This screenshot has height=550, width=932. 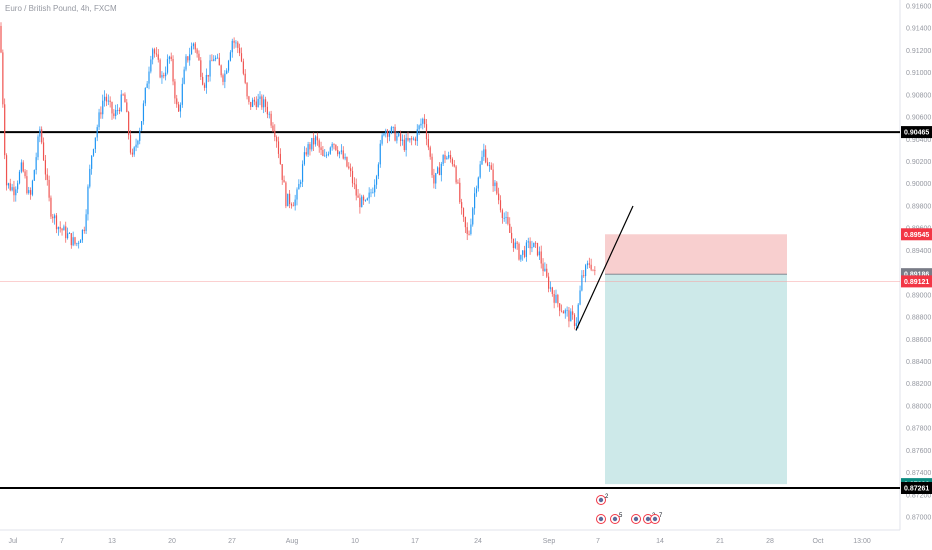 I want to click on price-tick-label: 0.89400, so click(x=918, y=251).